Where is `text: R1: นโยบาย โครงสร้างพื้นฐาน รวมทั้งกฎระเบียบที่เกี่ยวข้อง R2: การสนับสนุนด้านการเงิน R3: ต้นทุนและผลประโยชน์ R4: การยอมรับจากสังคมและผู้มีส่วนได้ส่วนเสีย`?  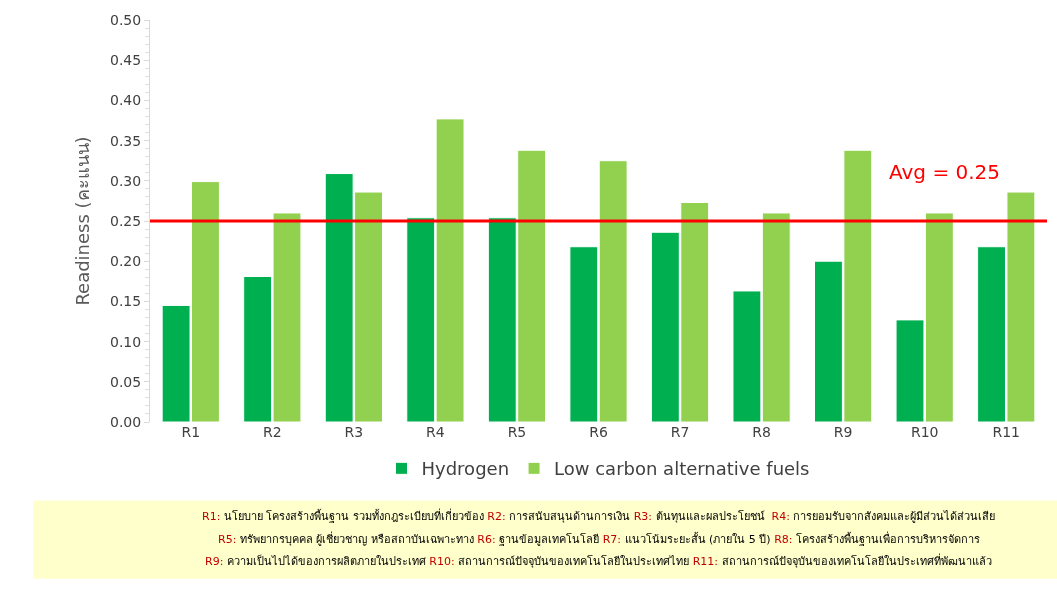 text: R1: นโยบาย โครงสร้างพื้นฐาน รวมทั้งกฎระเบียบที่เกี่ยวข้อง R2: การสนับสนุนด้านการเงิน R3: ต้นทุนและผลประโยชน์ R4: การยอมรับจากสังคมและผู้มีส่วนได้ส่วนเสีย is located at coordinates (599, 515).